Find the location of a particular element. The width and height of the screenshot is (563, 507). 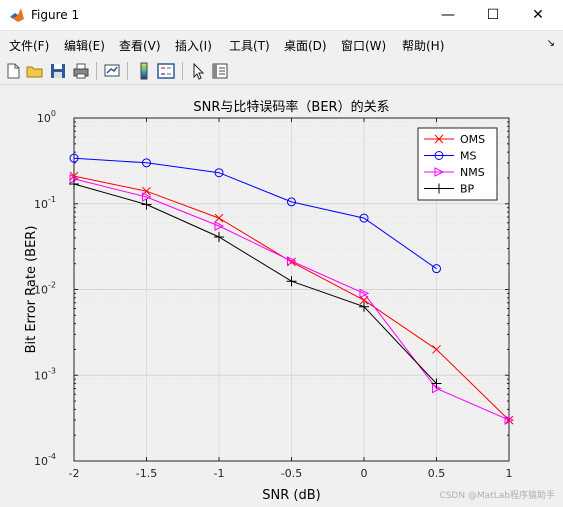

legend-marker-ms is located at coordinates (439, 155).